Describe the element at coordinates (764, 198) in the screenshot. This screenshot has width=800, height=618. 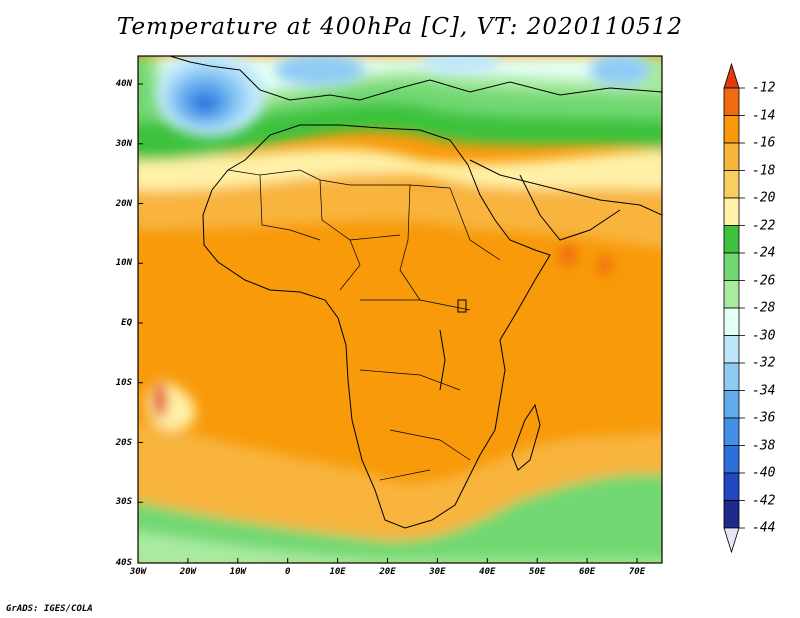
I see `colorbar-level-label: -20` at that location.